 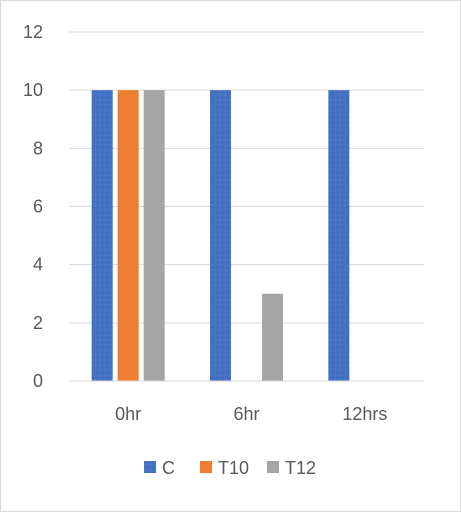 I want to click on legend-swatch-t12, so click(x=273, y=467).